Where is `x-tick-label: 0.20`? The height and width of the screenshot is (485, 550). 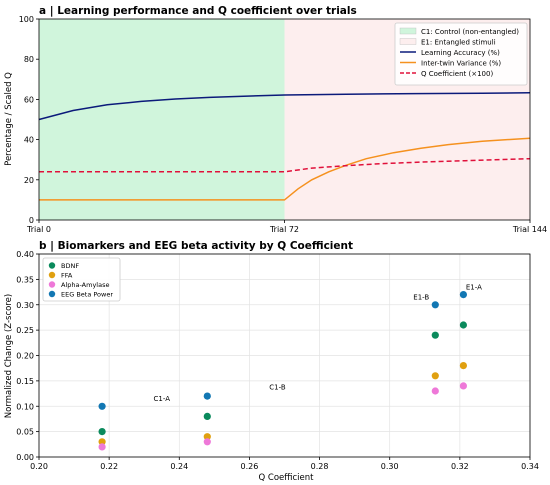
x-tick-label: 0.20 is located at coordinates (39, 466).